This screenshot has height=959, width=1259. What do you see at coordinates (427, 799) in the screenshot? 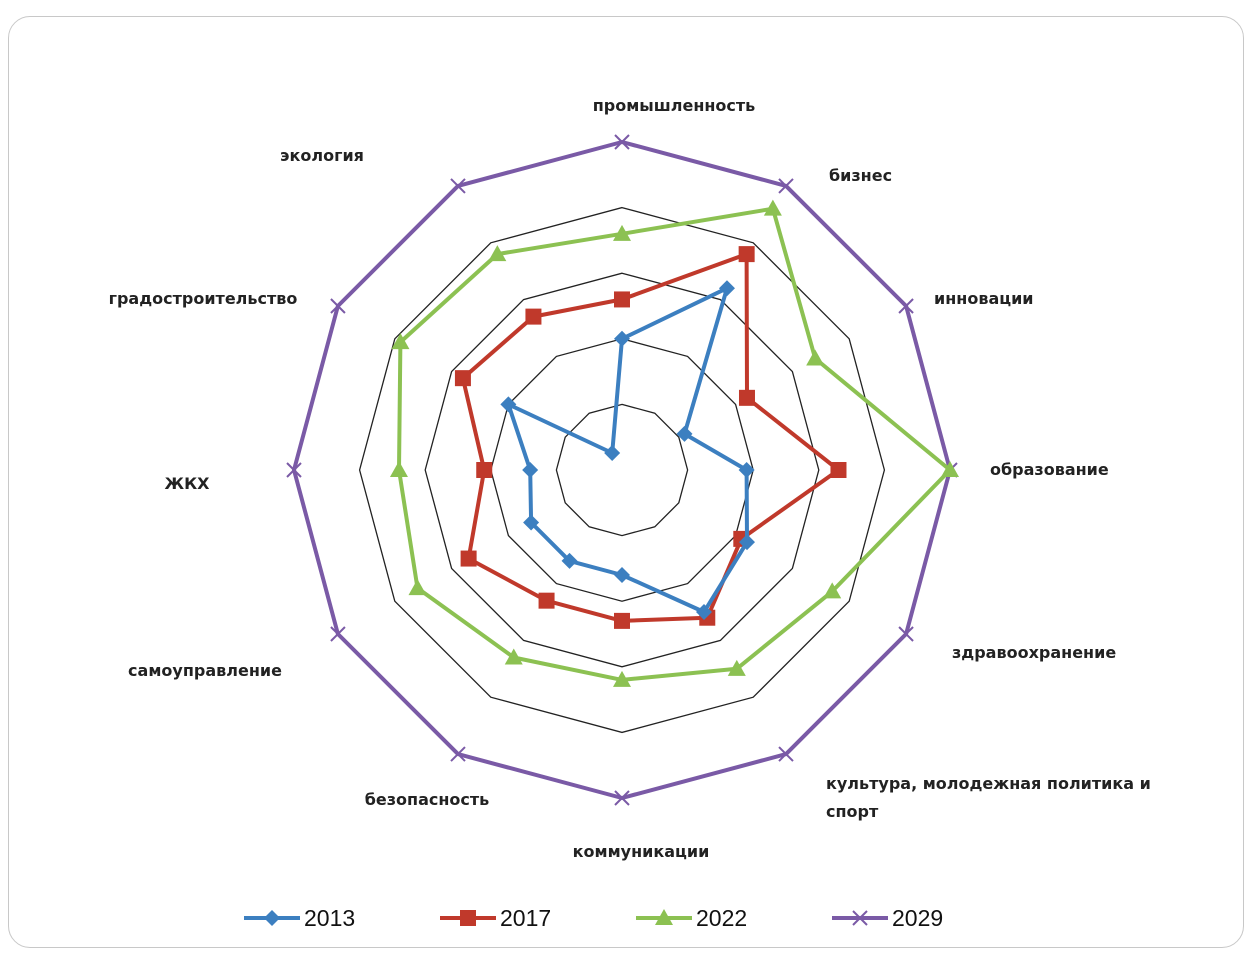
I see `category-label-7: безопасность` at bounding box center [427, 799].